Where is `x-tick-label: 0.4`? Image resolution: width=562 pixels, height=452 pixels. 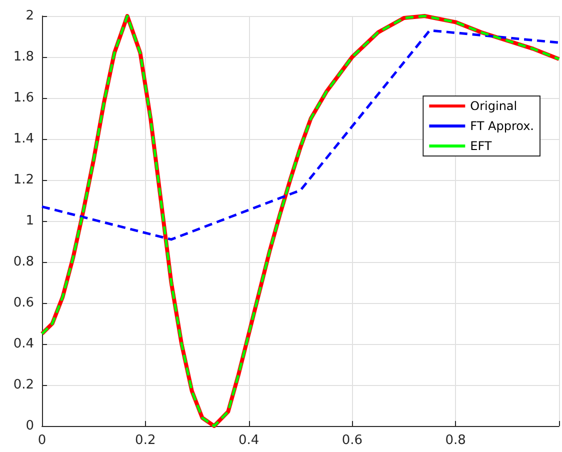
x-tick-label: 0.4 is located at coordinates (249, 440).